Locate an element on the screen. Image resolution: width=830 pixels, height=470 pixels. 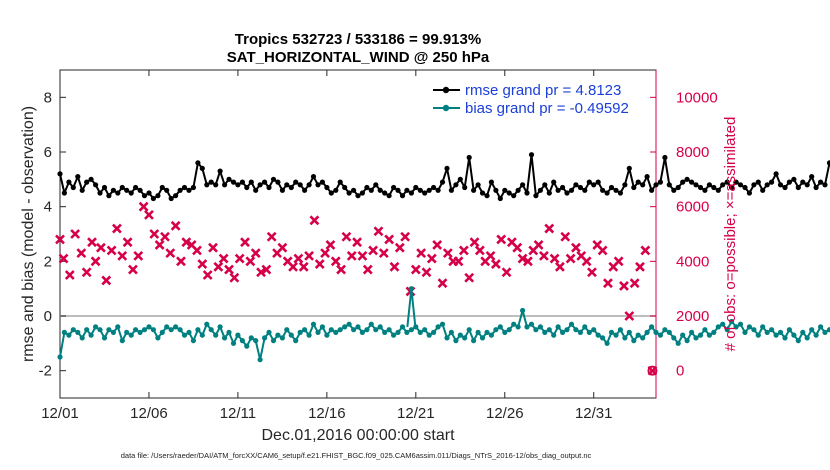
y-right-tick-label: 10000 is located at coordinates (697, 97).